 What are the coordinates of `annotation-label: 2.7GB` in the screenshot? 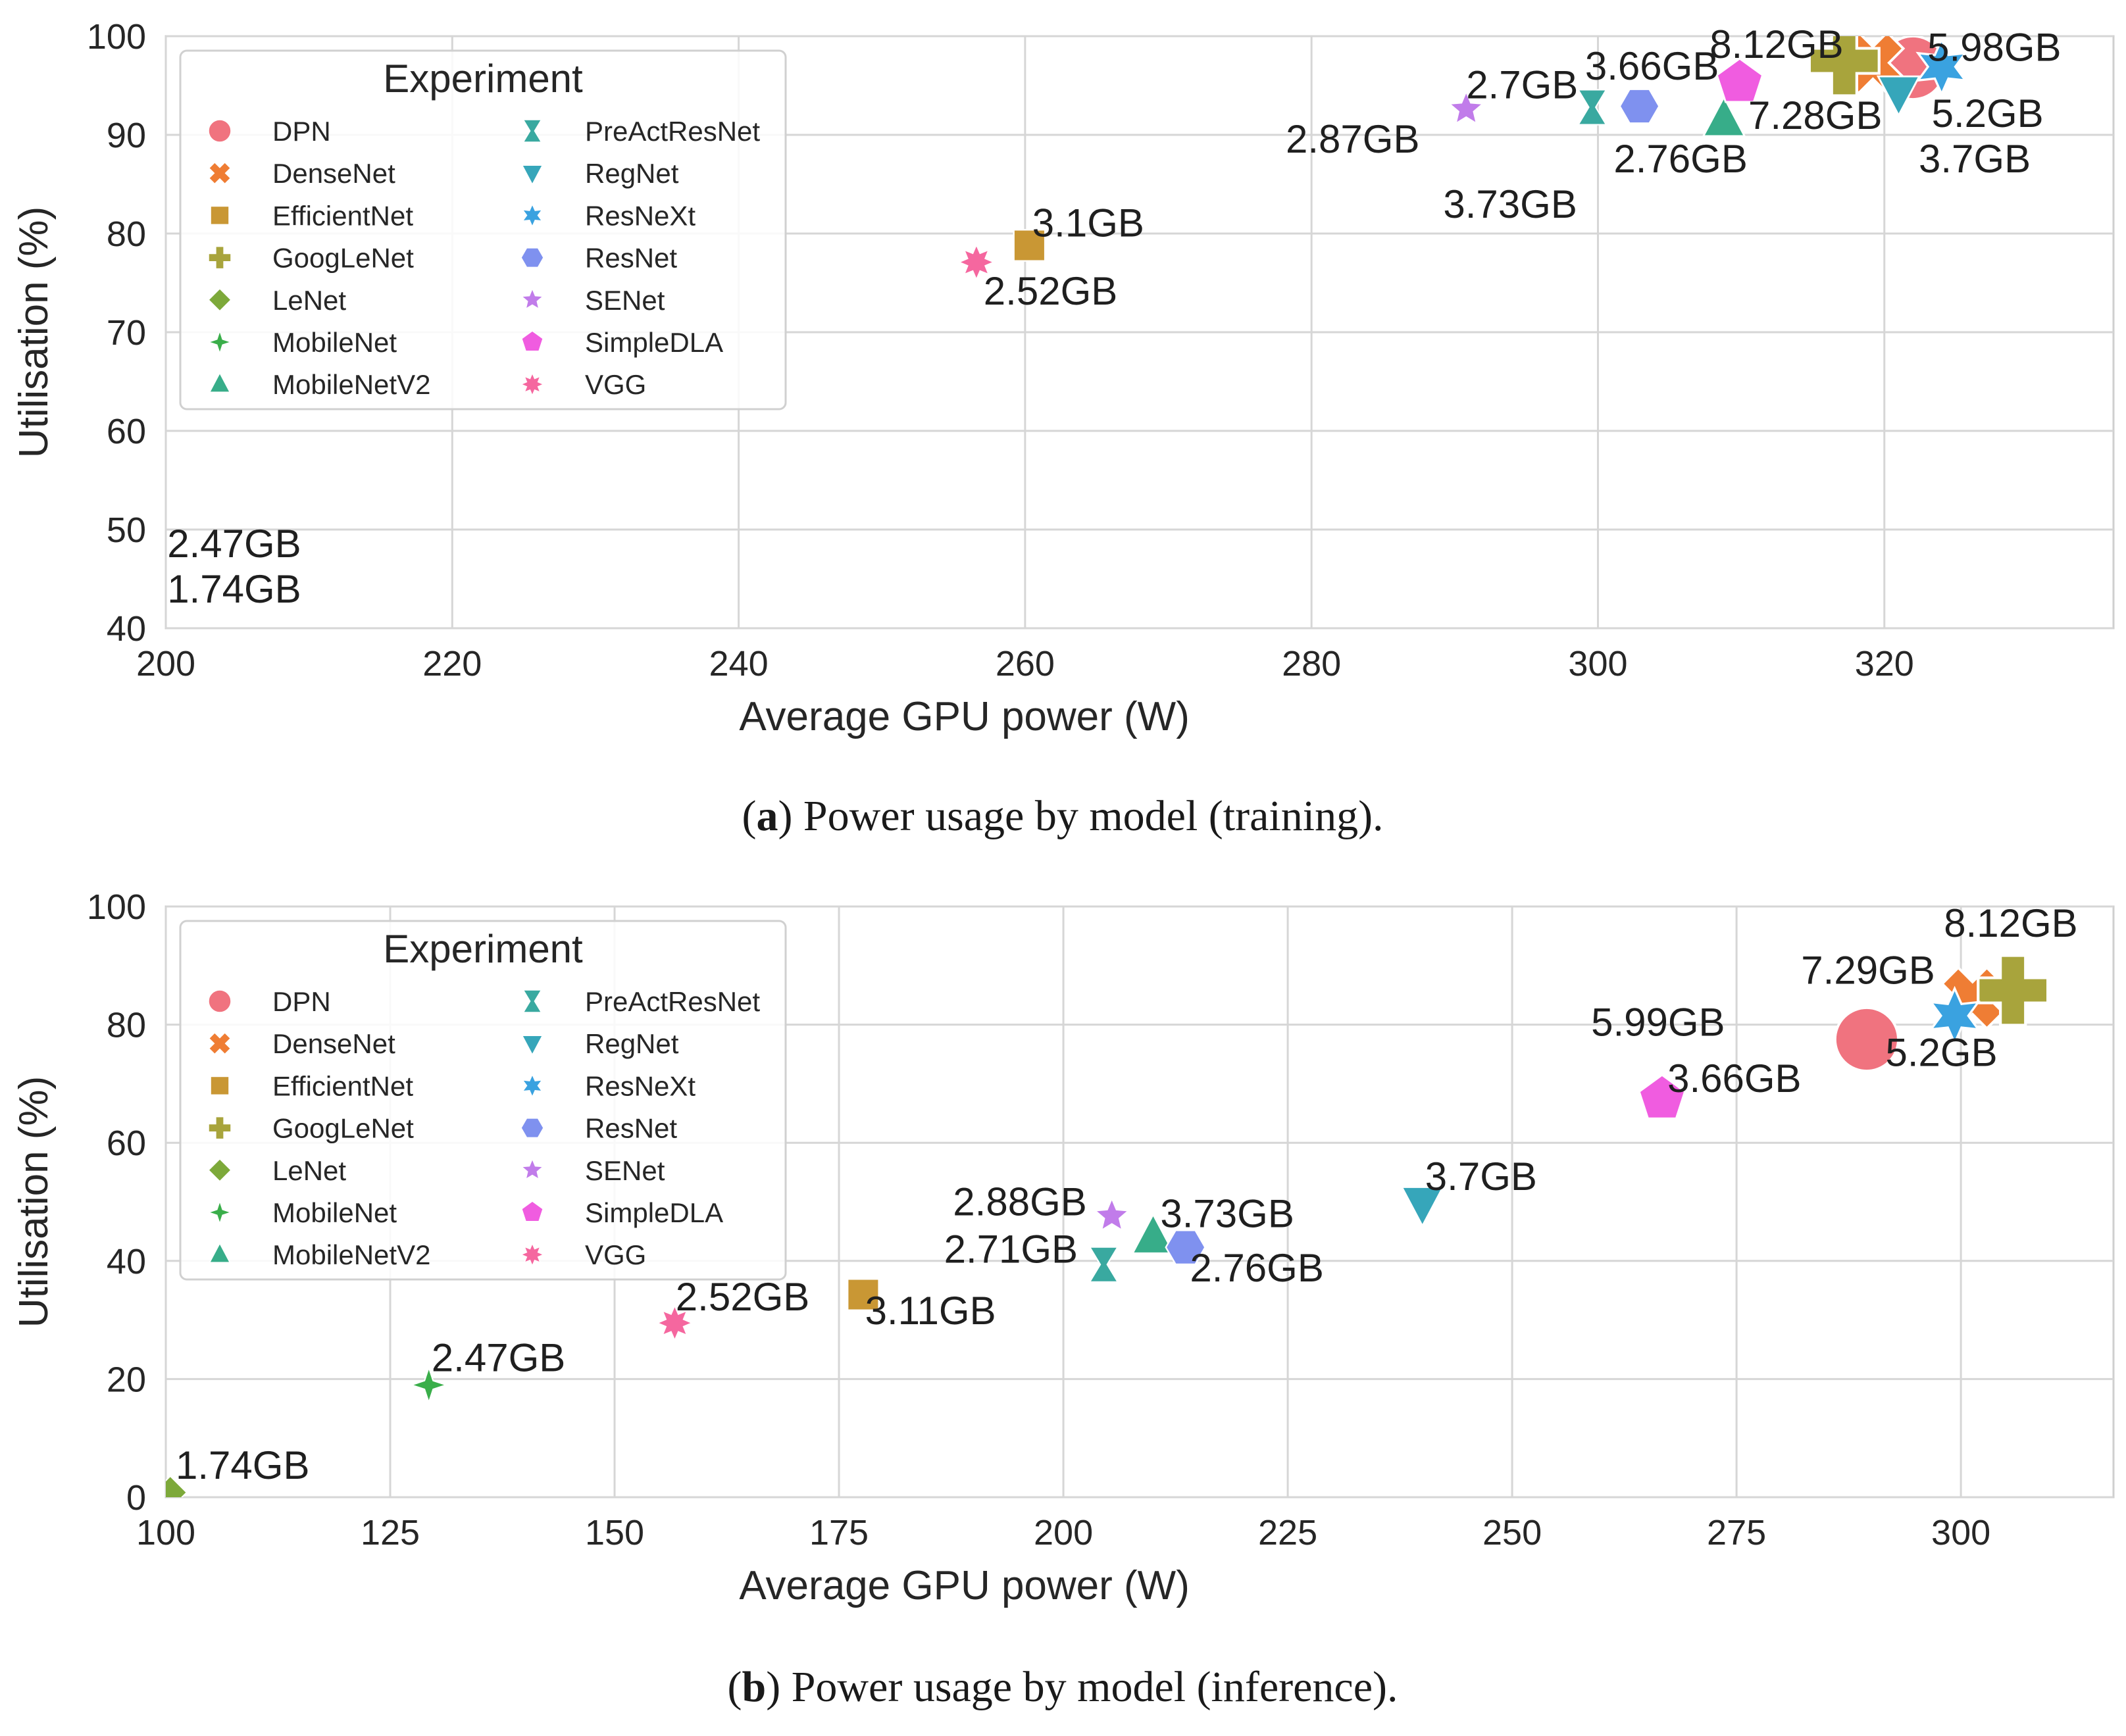 It's located at (1522, 85).